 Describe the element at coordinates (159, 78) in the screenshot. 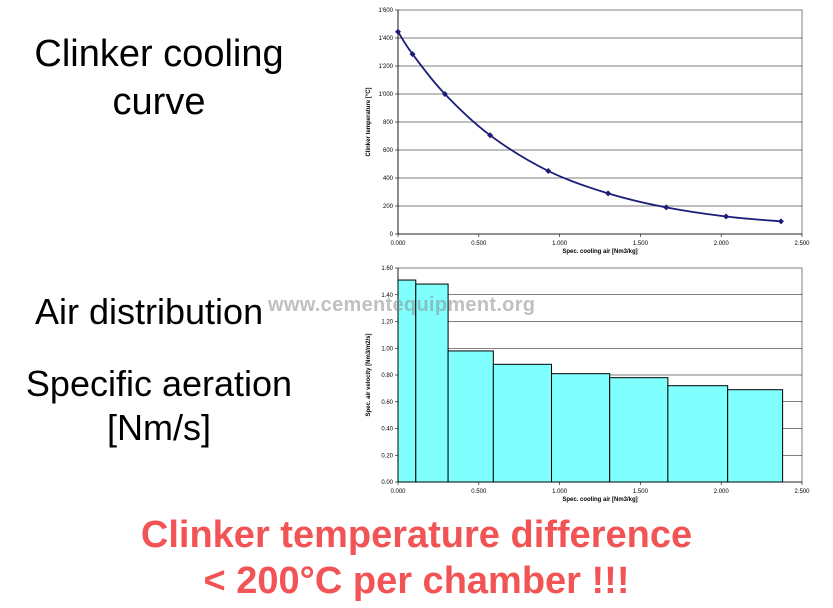

I see `cooling-curve-title: Clinker cooling curve` at that location.